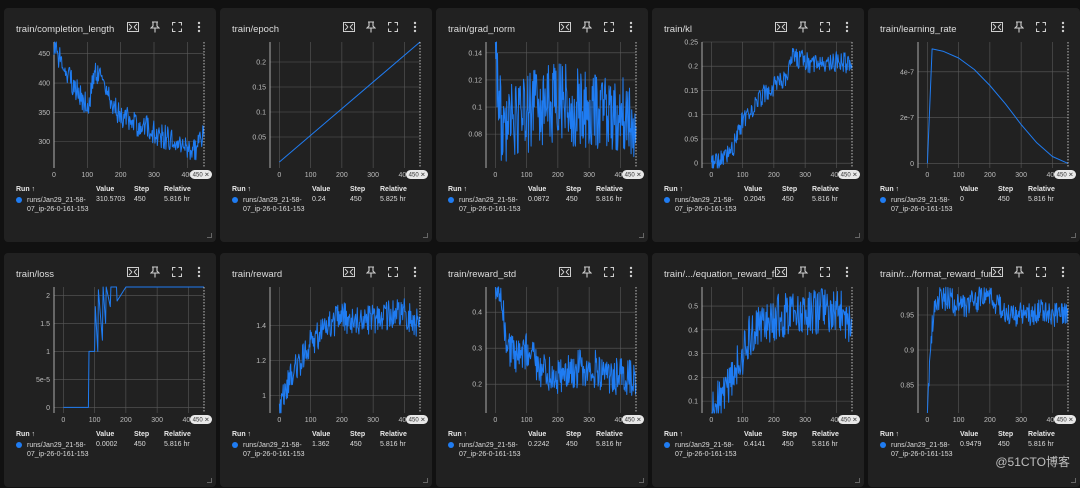 The width and height of the screenshot is (1080, 488). I want to click on series-line, so click(782, 351).